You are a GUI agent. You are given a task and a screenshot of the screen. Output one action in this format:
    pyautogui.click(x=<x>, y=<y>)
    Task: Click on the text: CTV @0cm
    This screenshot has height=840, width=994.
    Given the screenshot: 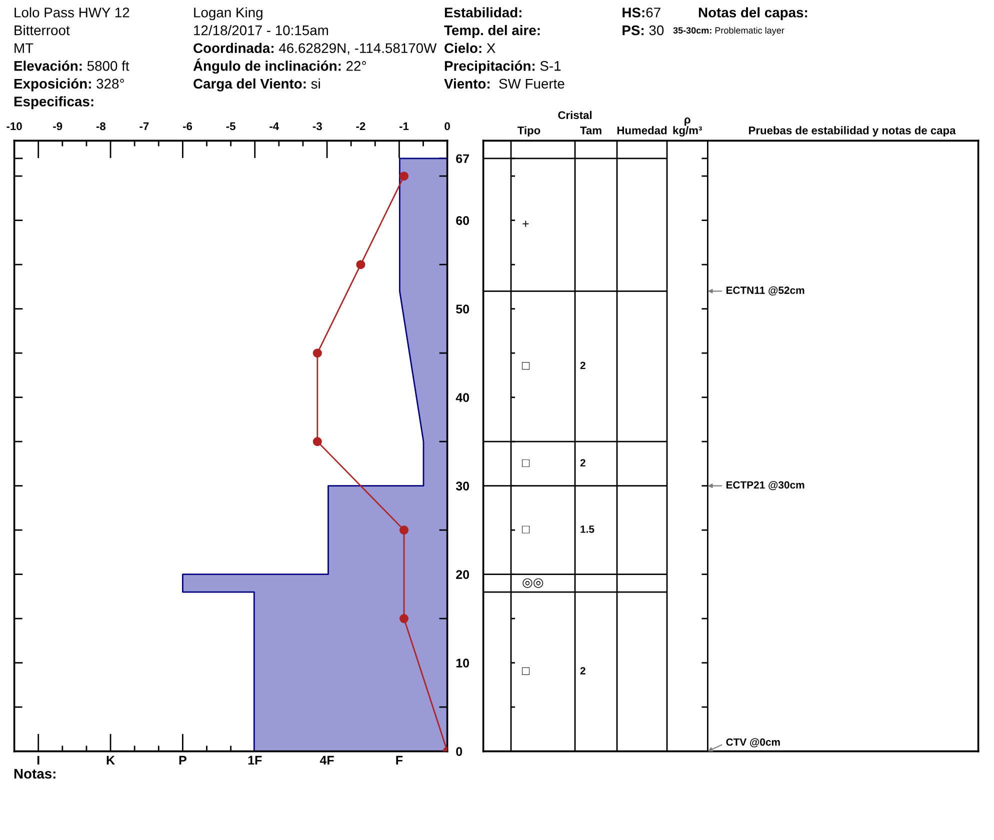 What is the action you would take?
    pyautogui.click(x=753, y=743)
    